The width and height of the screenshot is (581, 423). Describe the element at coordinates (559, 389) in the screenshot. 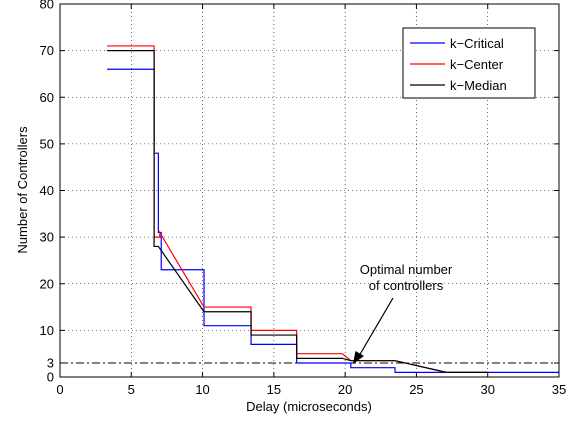

I see `x-tick-label: 35` at that location.